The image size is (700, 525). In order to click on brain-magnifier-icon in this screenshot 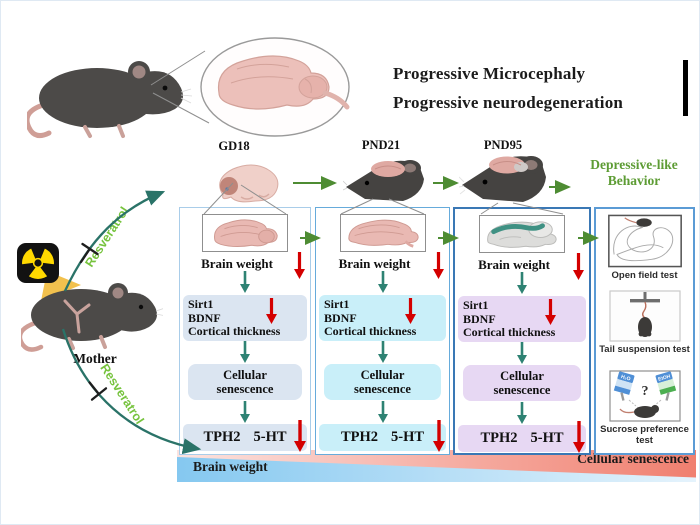, I will do `click(250, 87)`.